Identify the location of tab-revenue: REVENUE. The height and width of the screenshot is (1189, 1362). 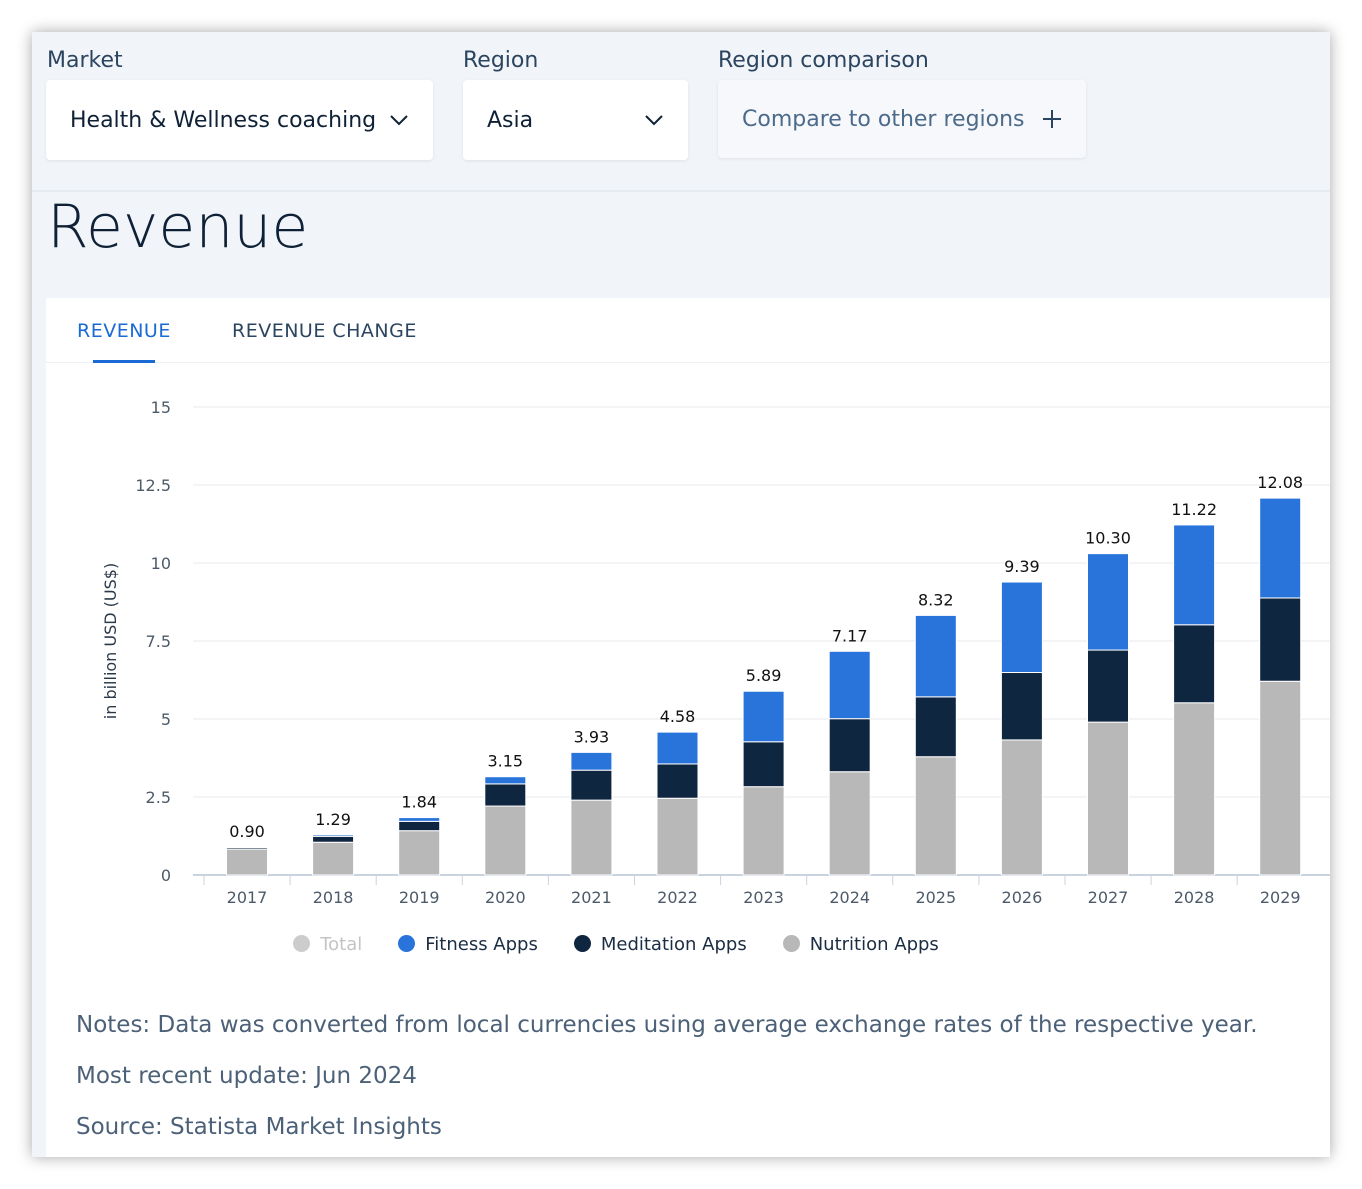
(124, 331).